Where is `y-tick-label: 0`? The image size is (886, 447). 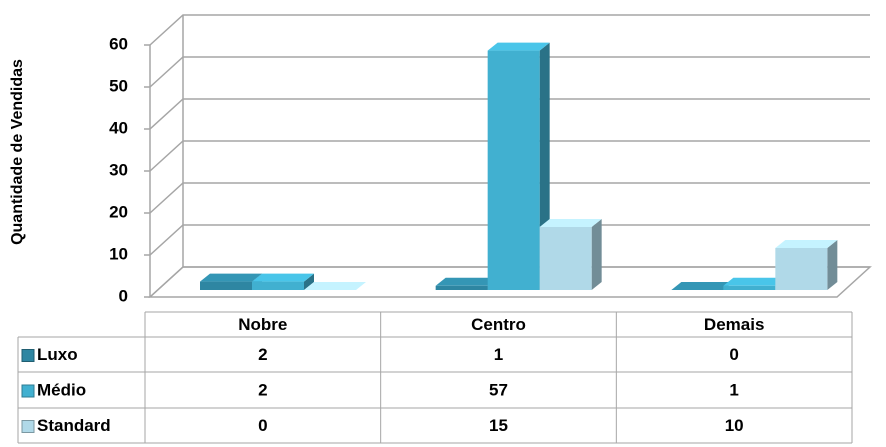 y-tick-label: 0 is located at coordinates (123, 295).